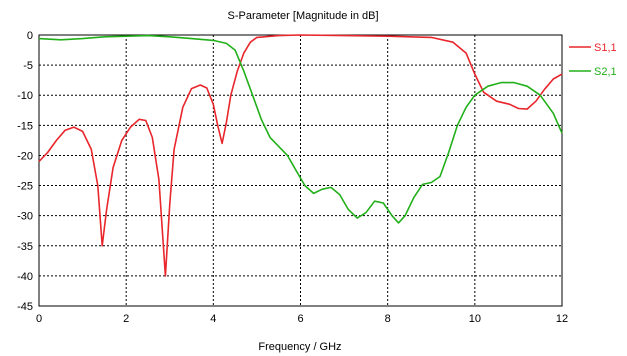 This screenshot has height=356, width=627. What do you see at coordinates (25, 156) in the screenshot?
I see `y-tick-label: -20` at bounding box center [25, 156].